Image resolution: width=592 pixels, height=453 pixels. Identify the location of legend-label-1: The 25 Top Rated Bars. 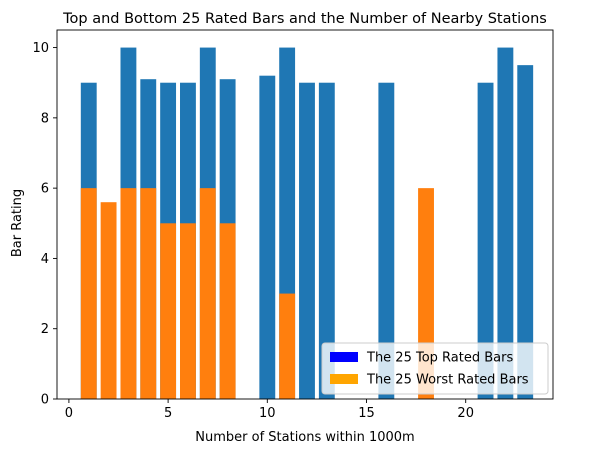
(439, 358).